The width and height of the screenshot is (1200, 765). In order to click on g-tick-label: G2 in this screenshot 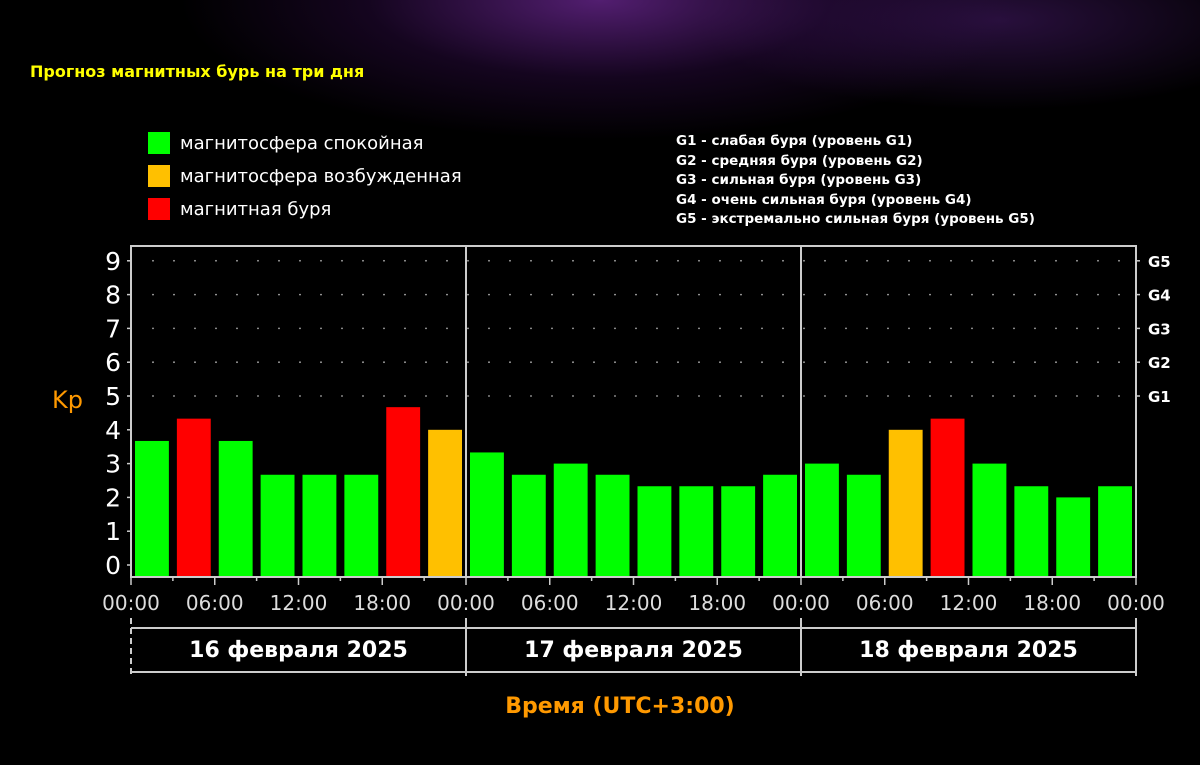, I will do `click(1159, 363)`.